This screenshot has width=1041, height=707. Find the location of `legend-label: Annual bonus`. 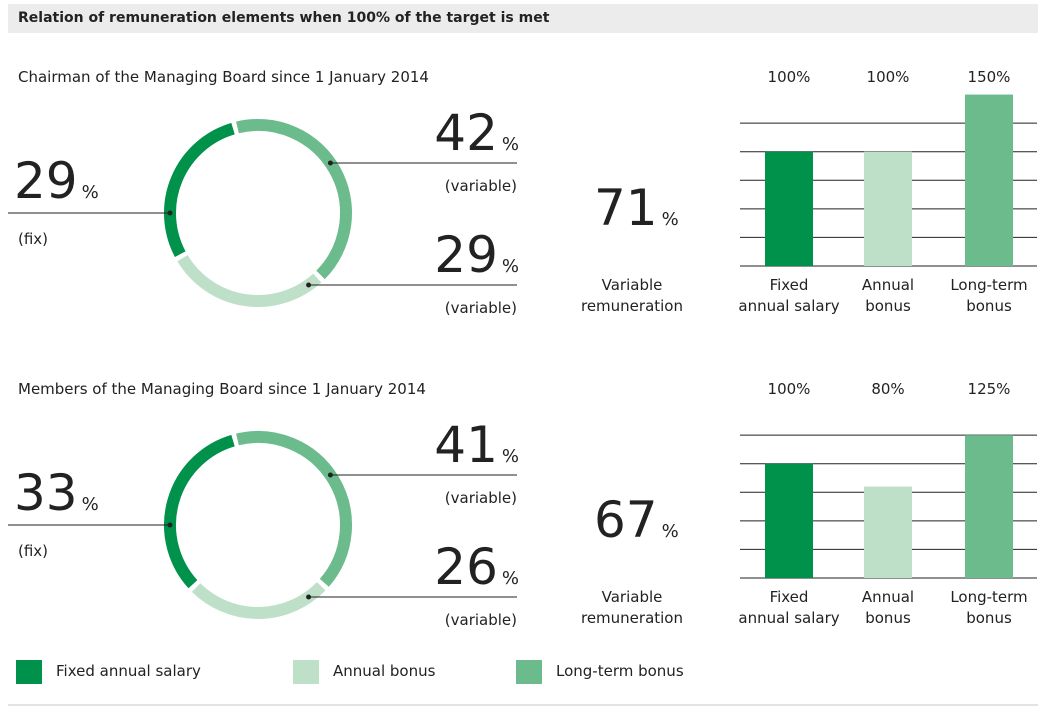

legend-label: Annual bonus is located at coordinates (384, 671).